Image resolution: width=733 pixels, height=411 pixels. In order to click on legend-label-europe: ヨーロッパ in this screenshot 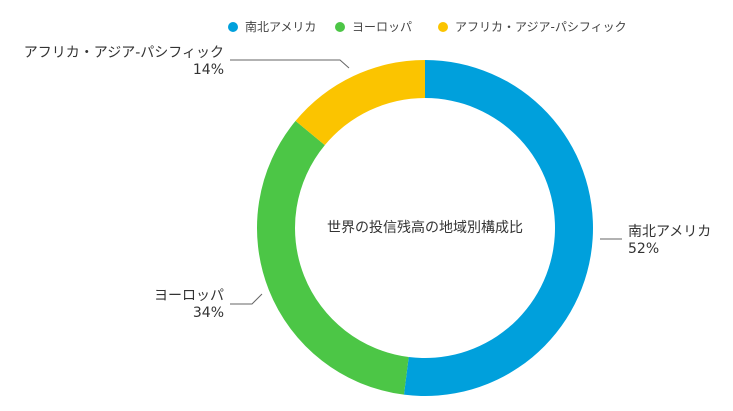, I will do `click(382, 27)`.